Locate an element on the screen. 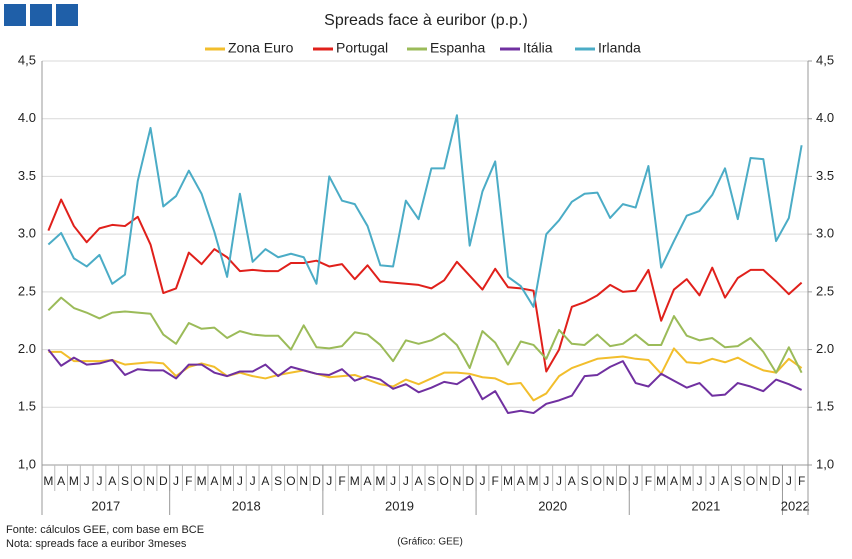 The width and height of the screenshot is (852, 559). year-label: 2017 is located at coordinates (105, 505).